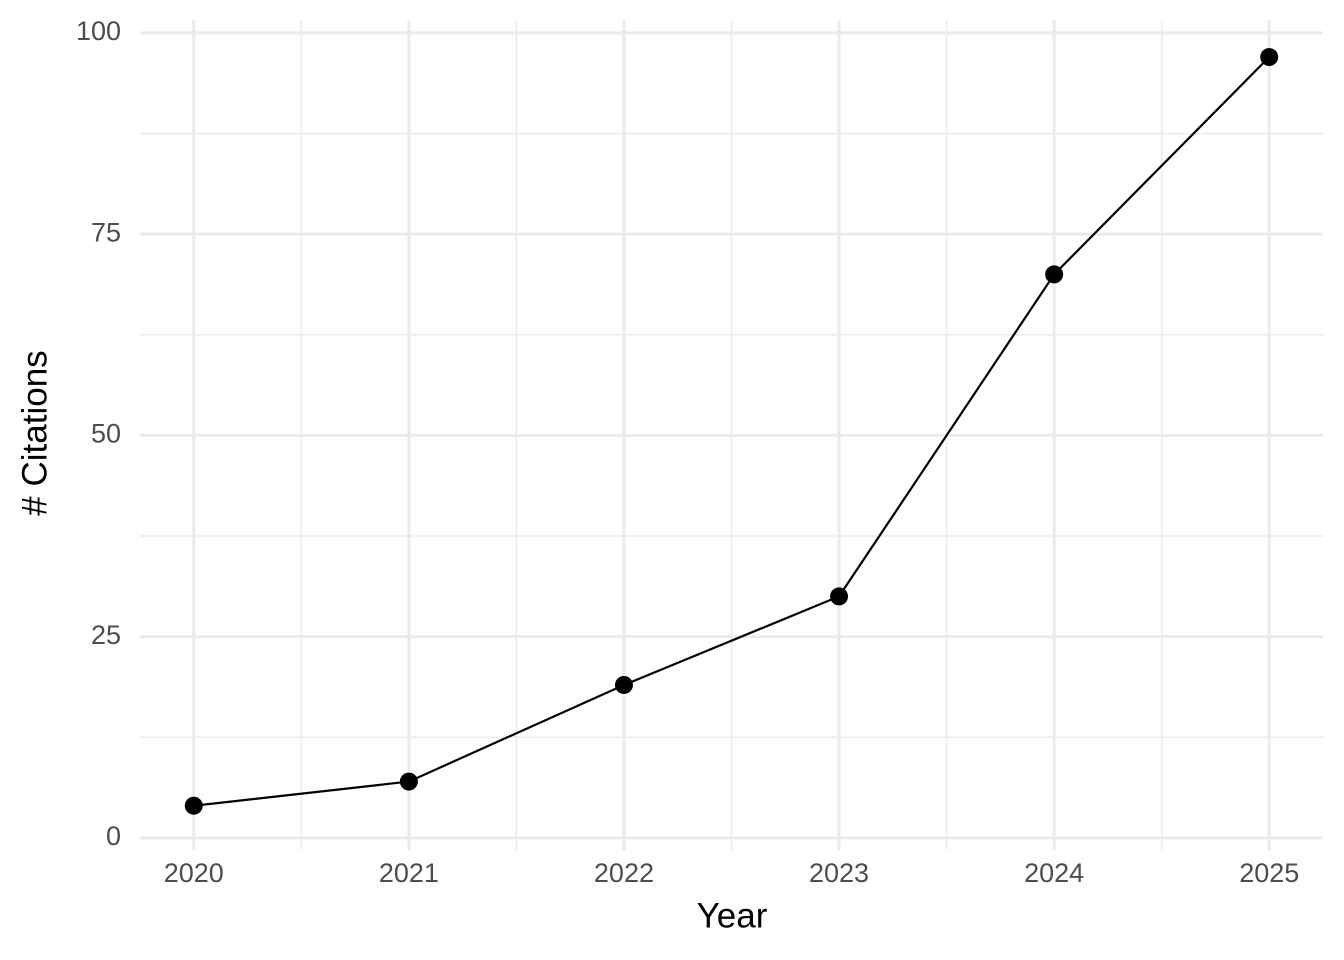 The height and width of the screenshot is (960, 1344). What do you see at coordinates (106, 635) in the screenshot?
I see `y-tick-label: 25` at bounding box center [106, 635].